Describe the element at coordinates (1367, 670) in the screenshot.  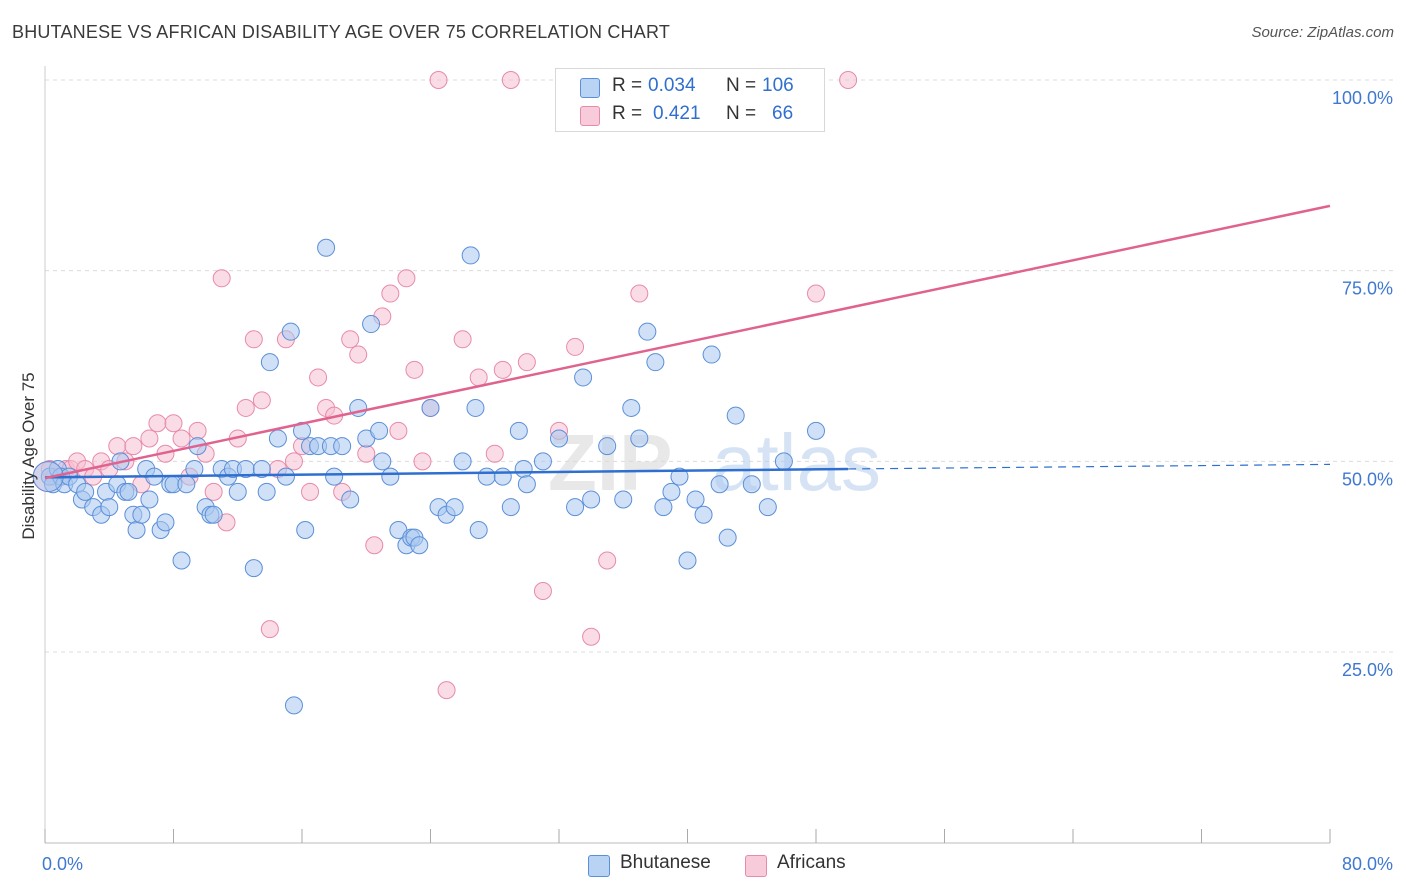
I see `y-tick-label: 25.0%` at that location.